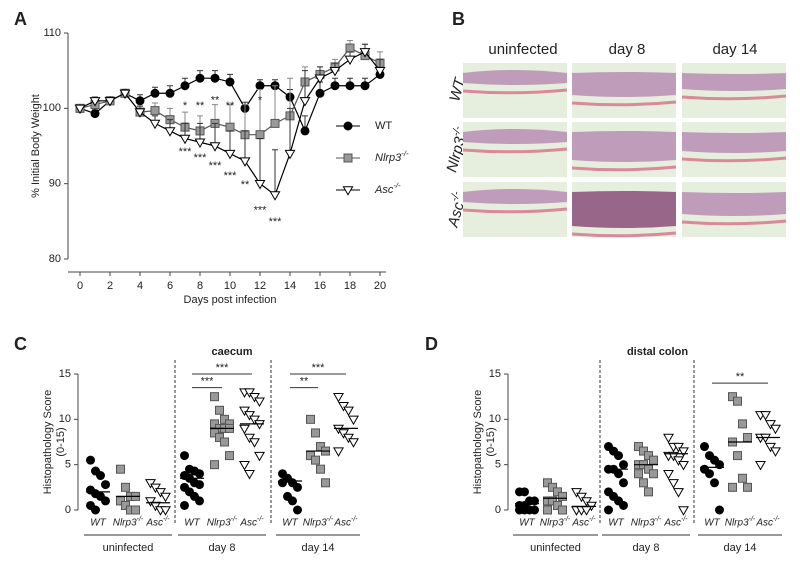 The height and width of the screenshot is (566, 800). I want to click on x-tick-label: 12, so click(260, 286).